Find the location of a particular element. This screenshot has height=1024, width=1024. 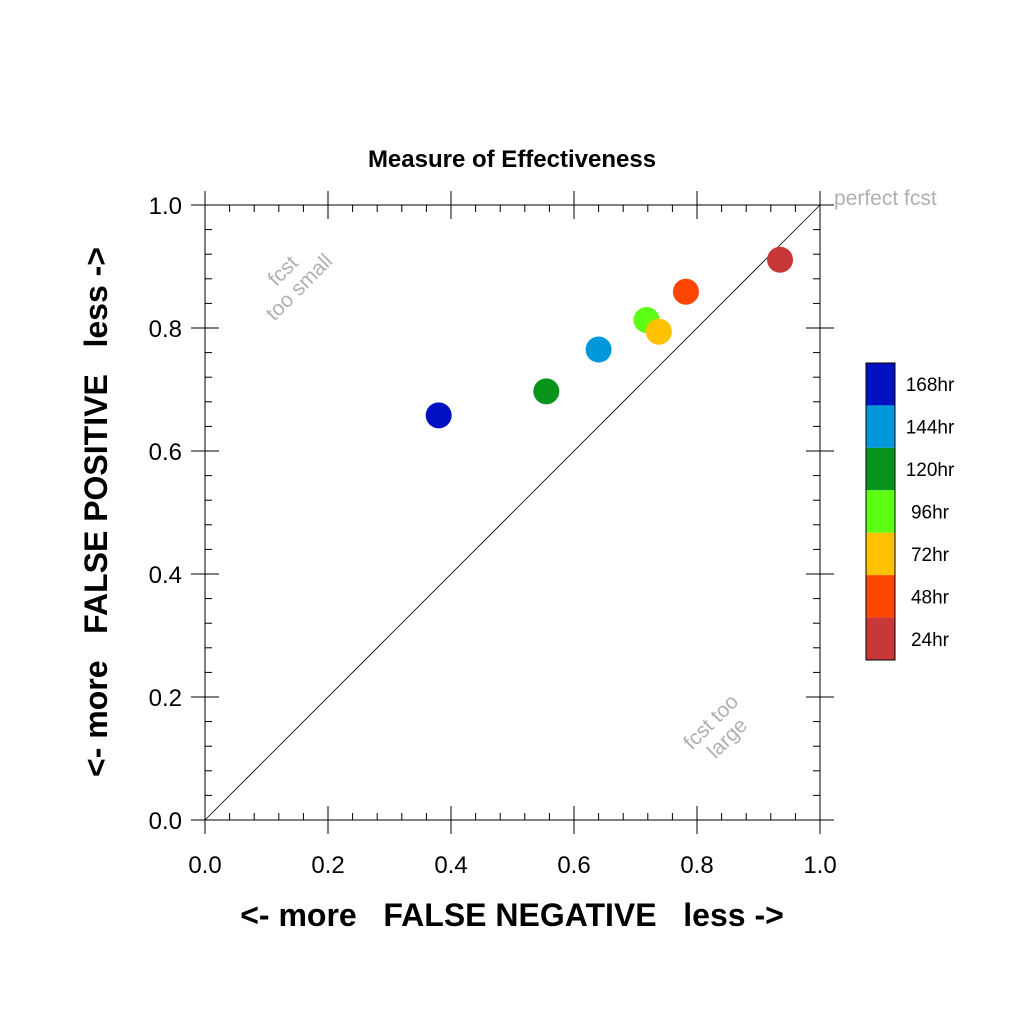

y-tick-label: 0.8 is located at coordinates (165, 329).